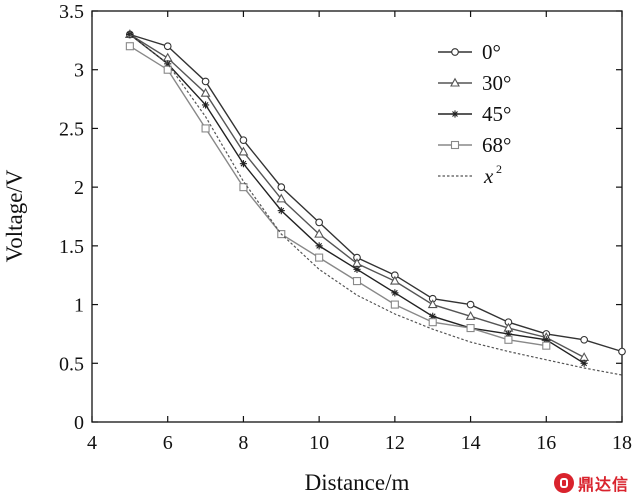 This screenshot has height=501, width=637. What do you see at coordinates (319, 443) in the screenshot?
I see `x-tick-label: 10` at bounding box center [319, 443].